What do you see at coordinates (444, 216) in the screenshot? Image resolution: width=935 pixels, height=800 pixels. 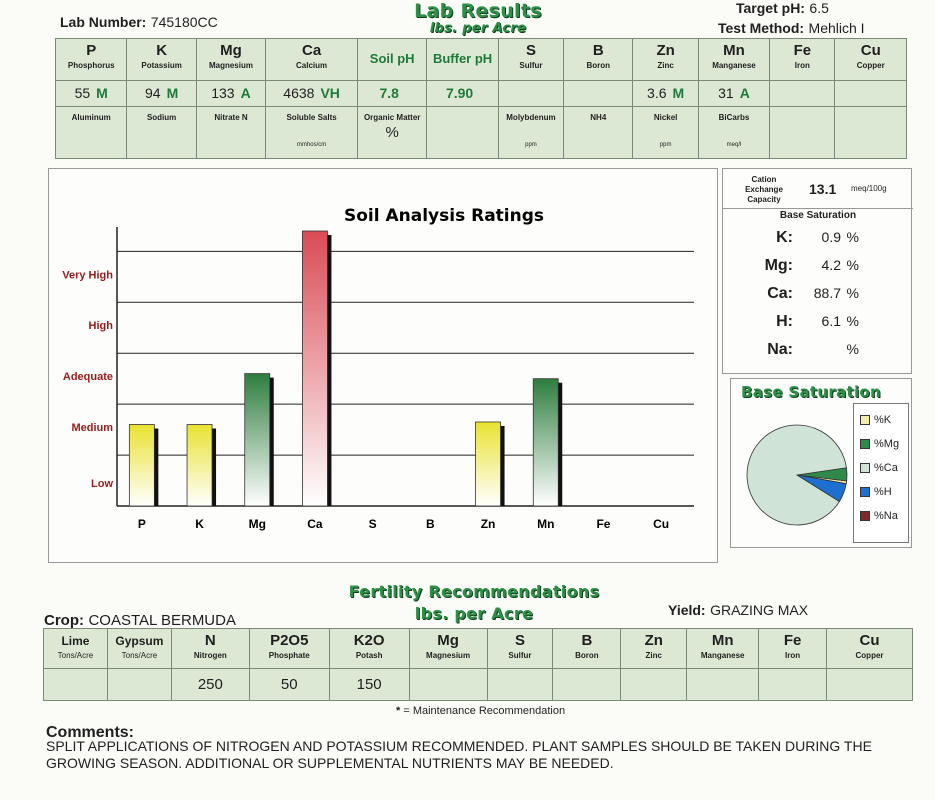 I see `chart-title: Soil Analysis Ratings` at bounding box center [444, 216].